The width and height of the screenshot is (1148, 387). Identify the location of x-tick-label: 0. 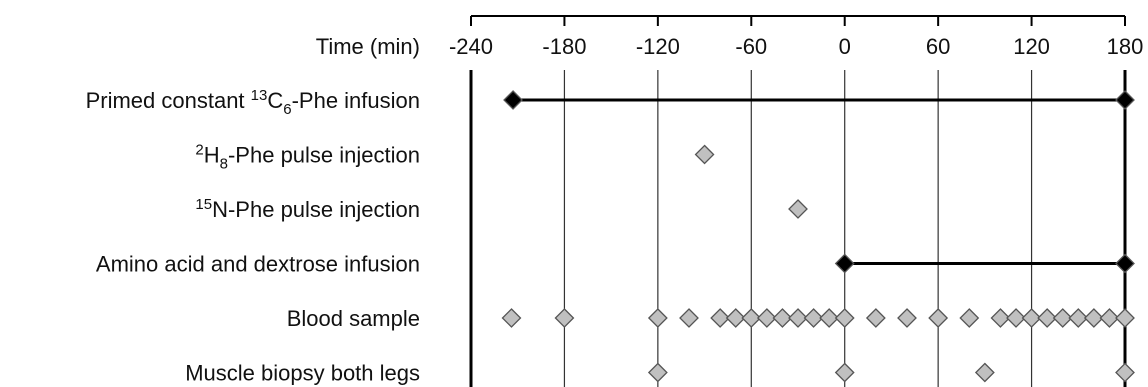
(845, 46).